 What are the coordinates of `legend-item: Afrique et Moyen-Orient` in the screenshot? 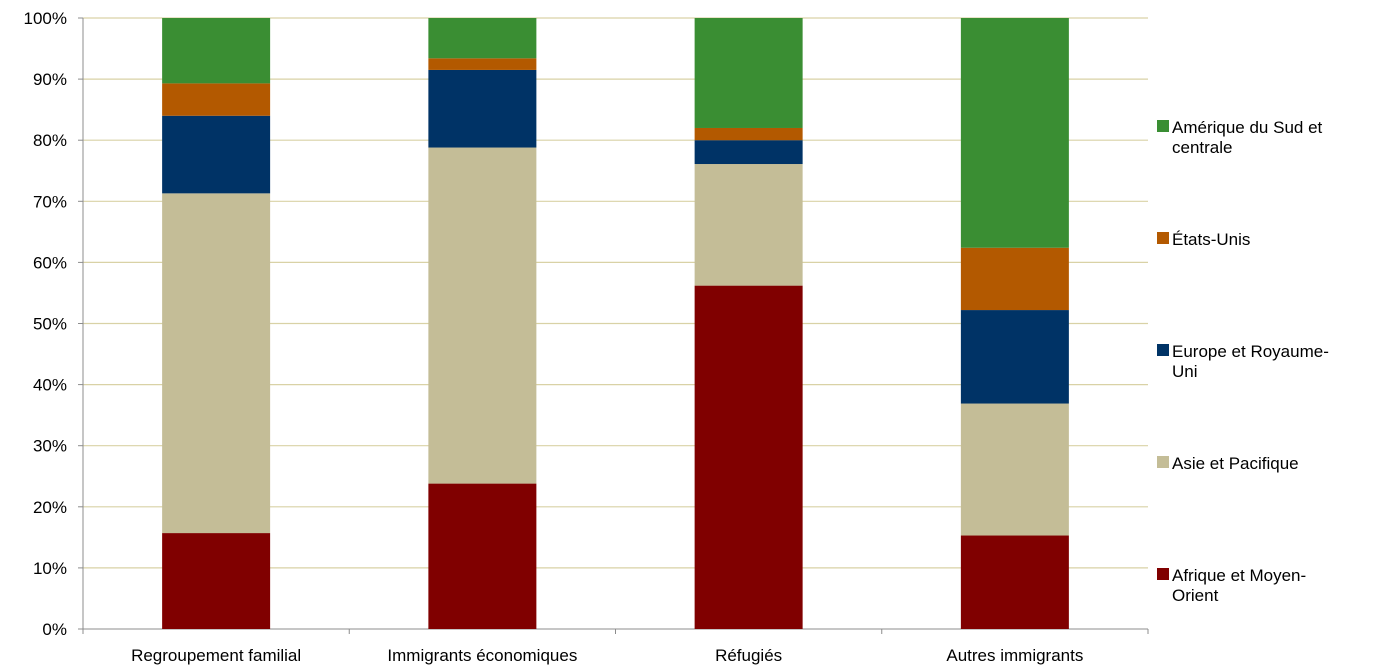 It's located at (1231, 585).